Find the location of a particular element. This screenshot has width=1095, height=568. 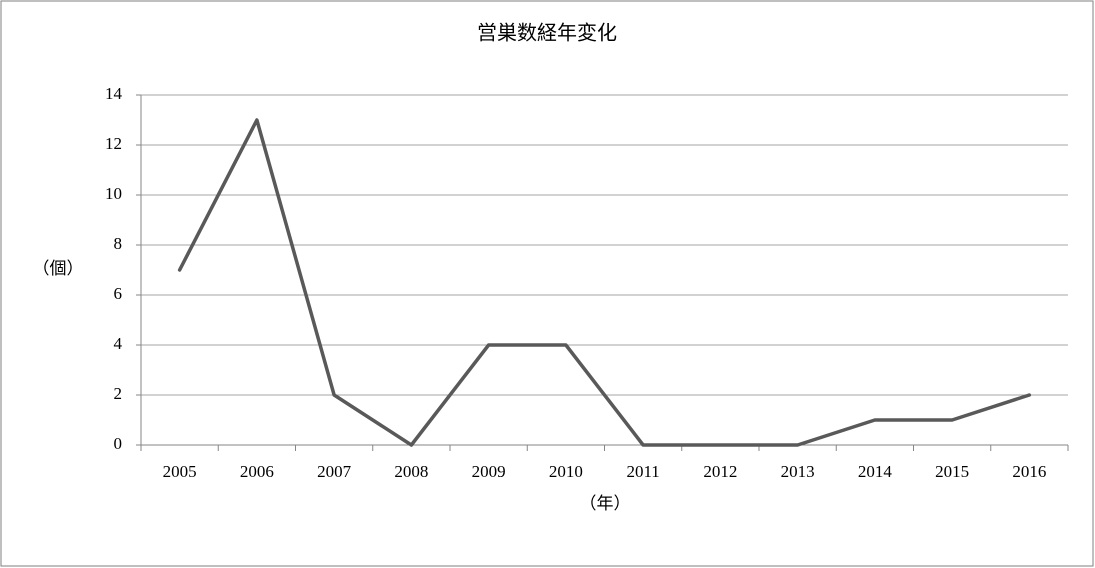

x-tick-label: 2006 is located at coordinates (257, 471).